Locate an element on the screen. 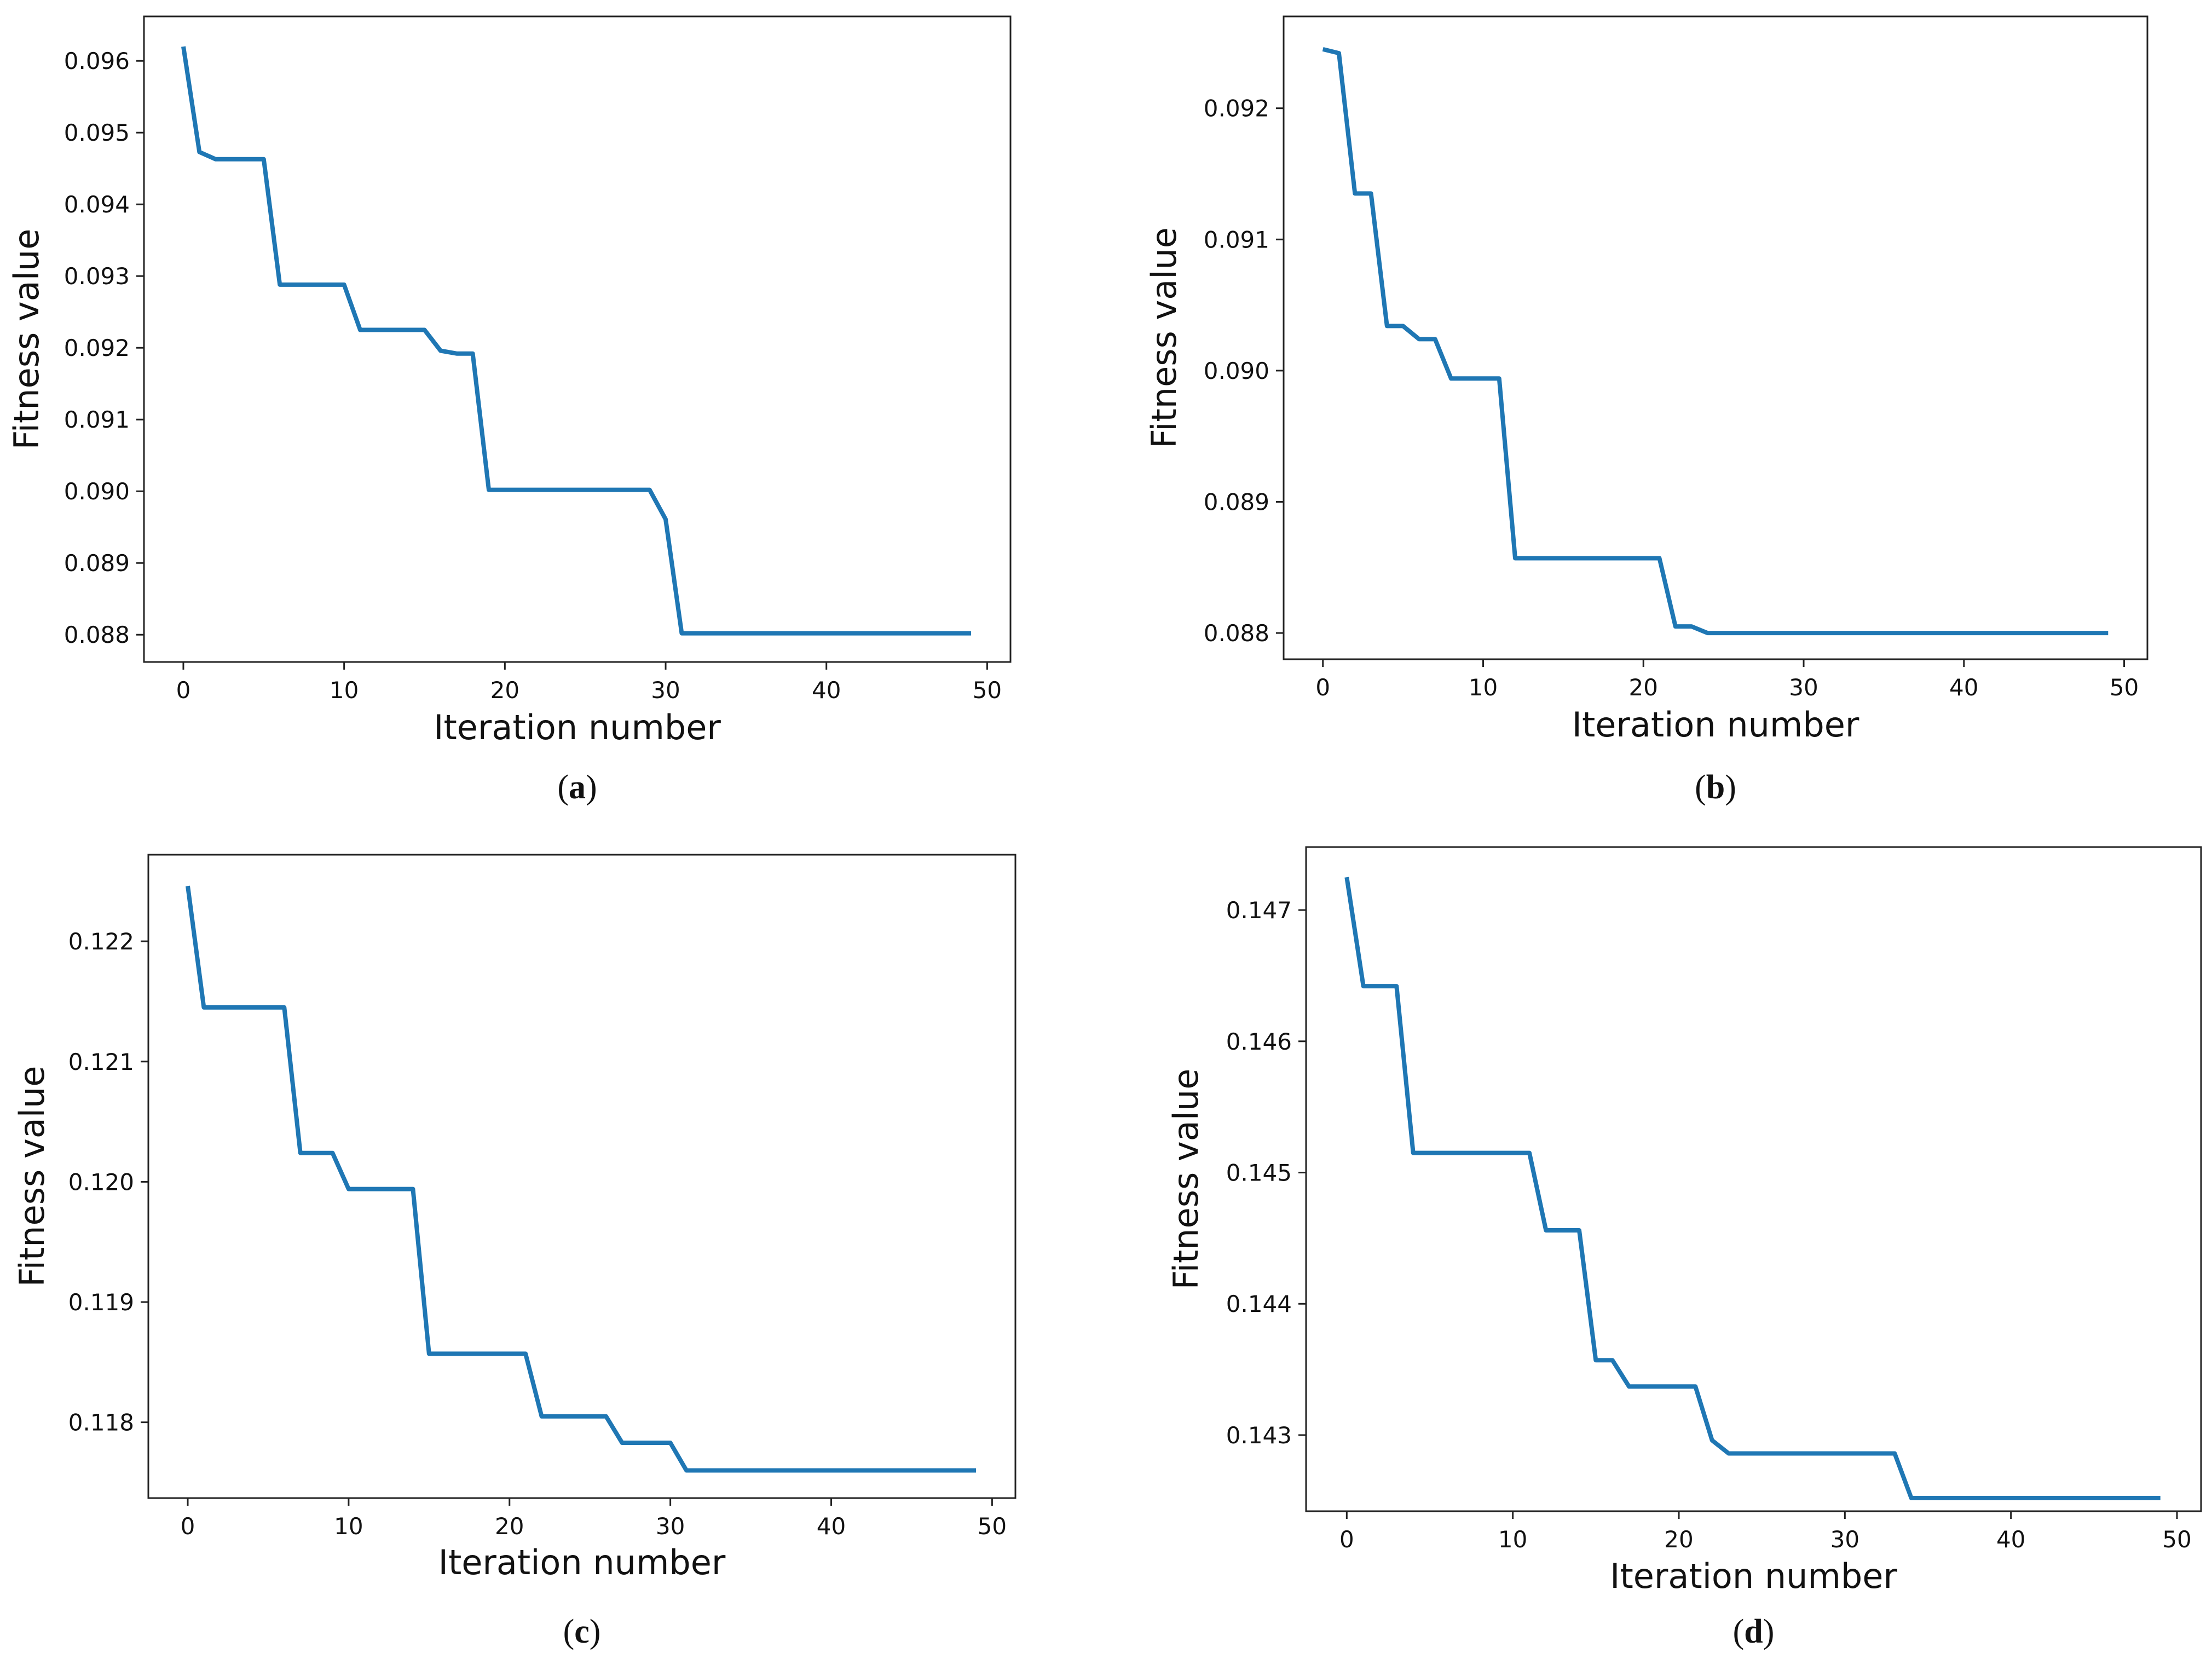  caption-letter: d is located at coordinates (1753, 1631).